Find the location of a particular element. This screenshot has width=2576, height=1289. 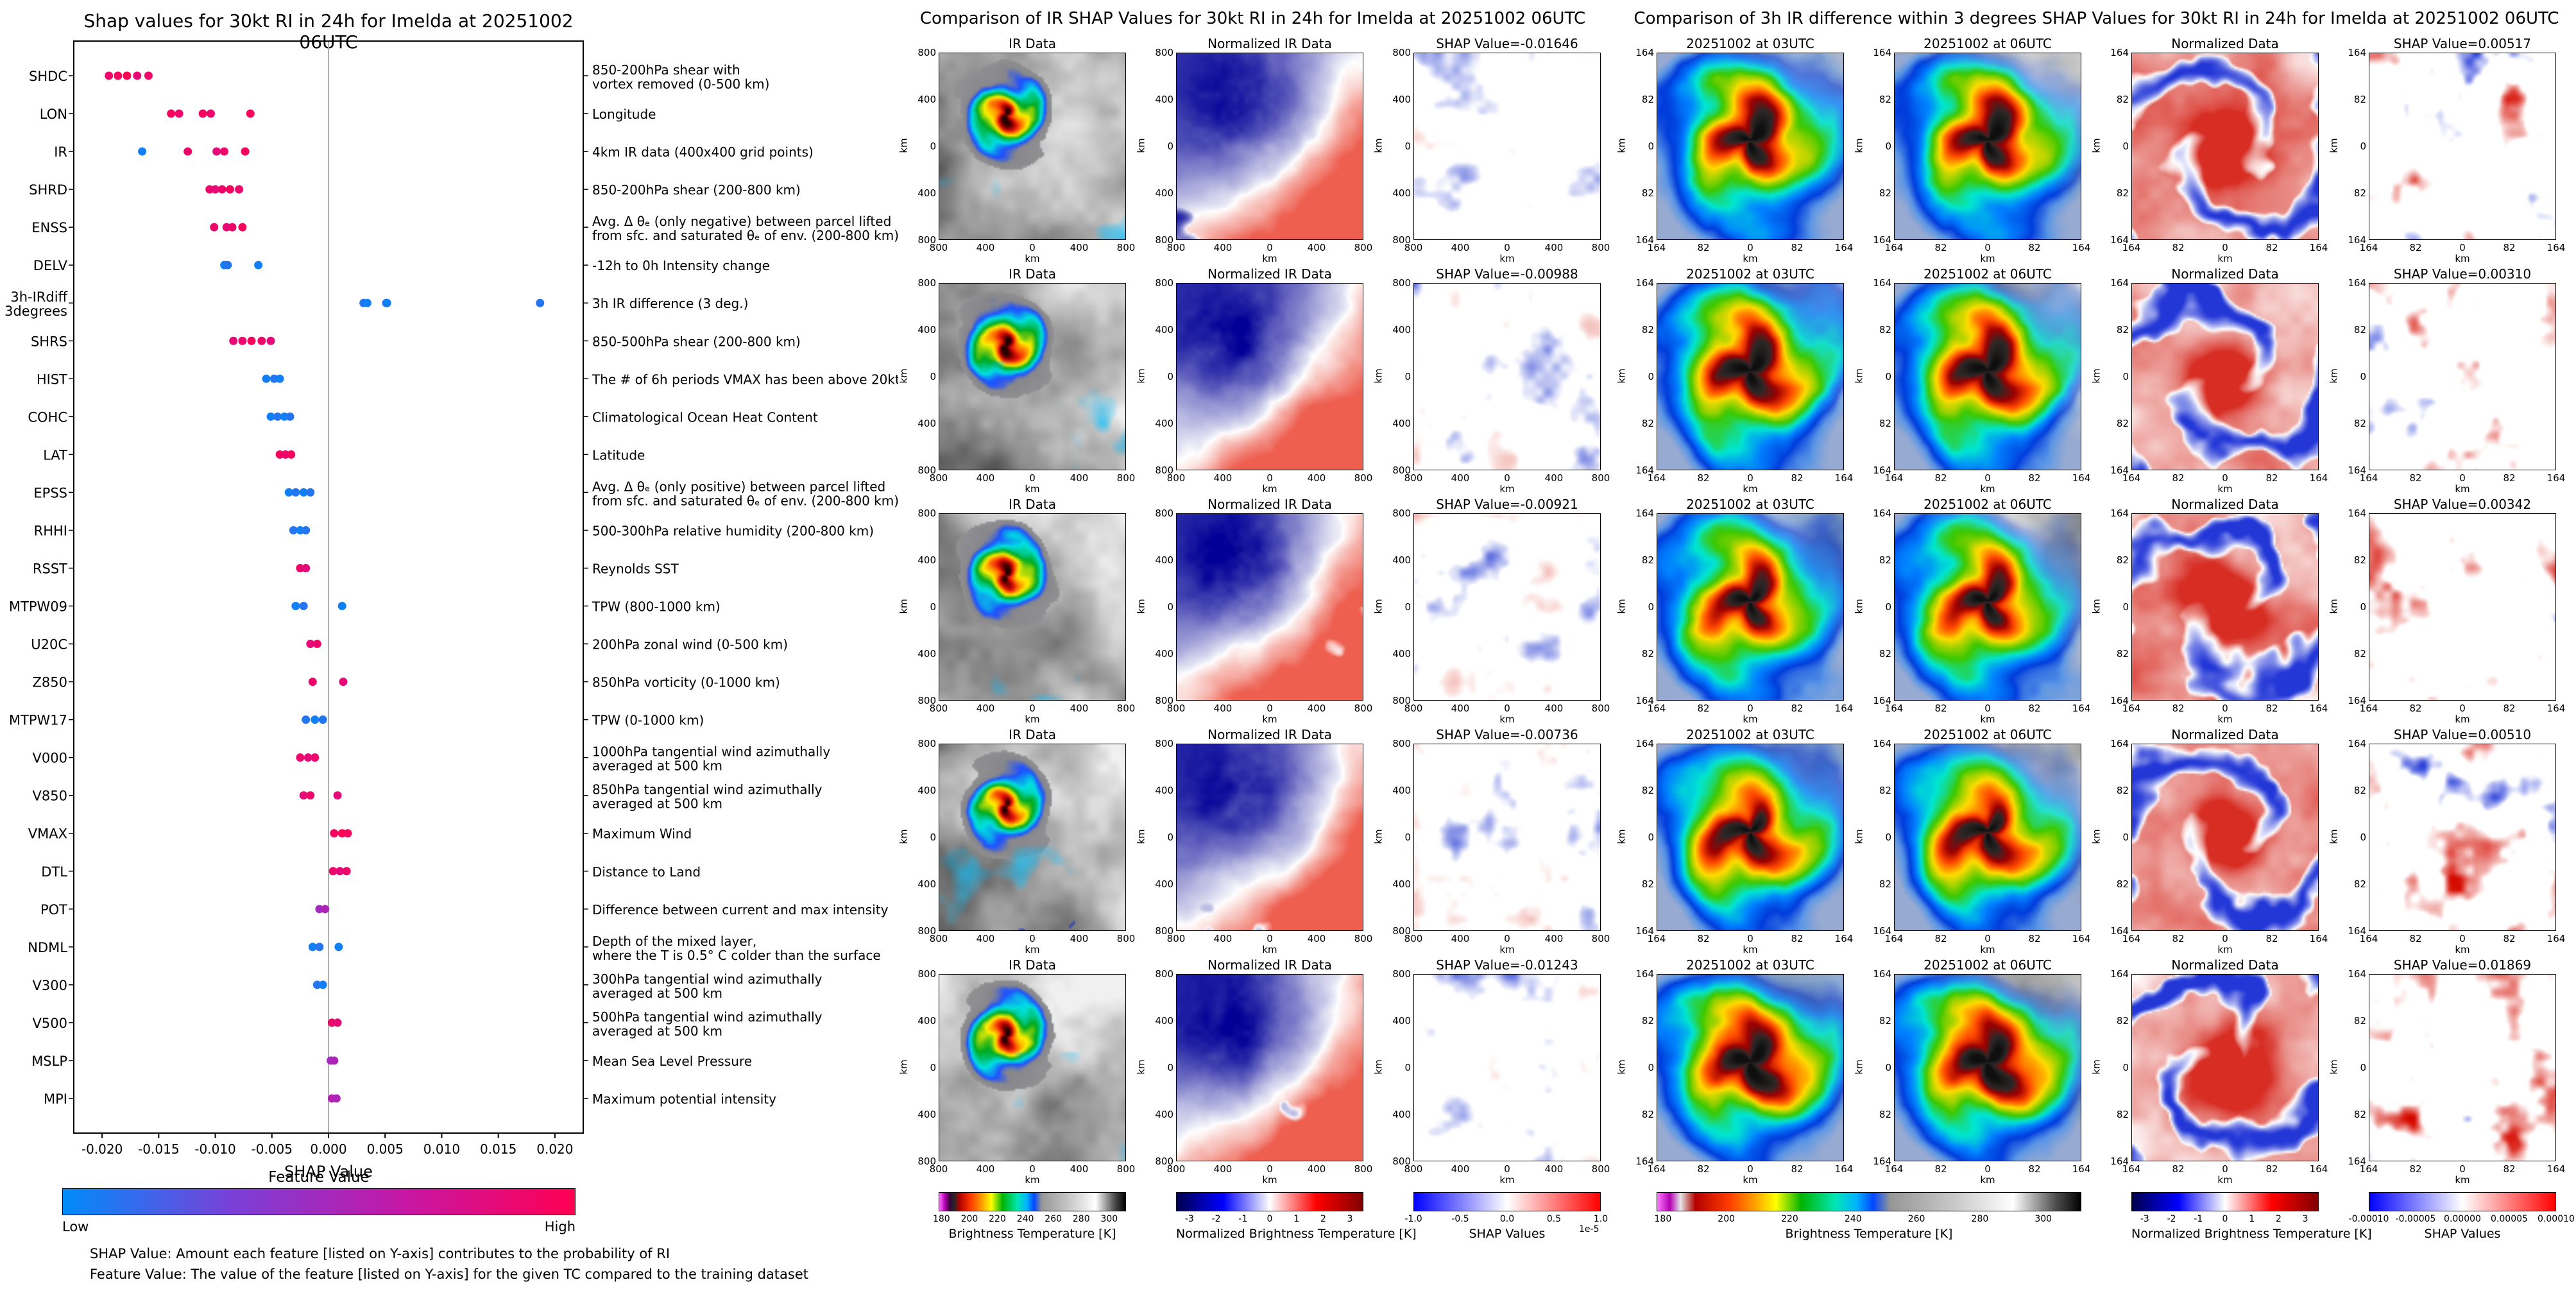

feature-name: MTPW17 is located at coordinates (38, 721).